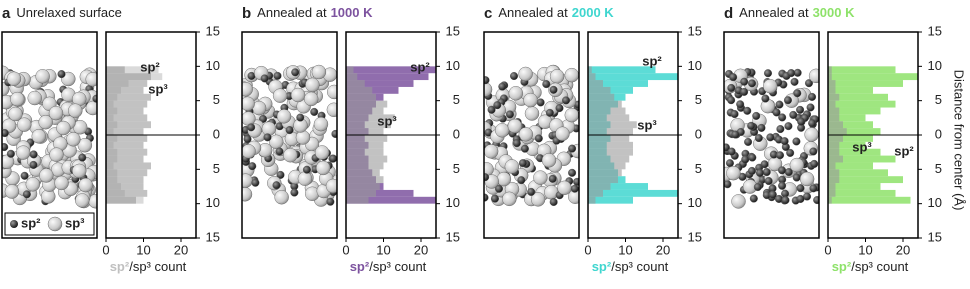  What do you see at coordinates (488, 13) in the screenshot?
I see `panel-letter: c` at bounding box center [488, 13].